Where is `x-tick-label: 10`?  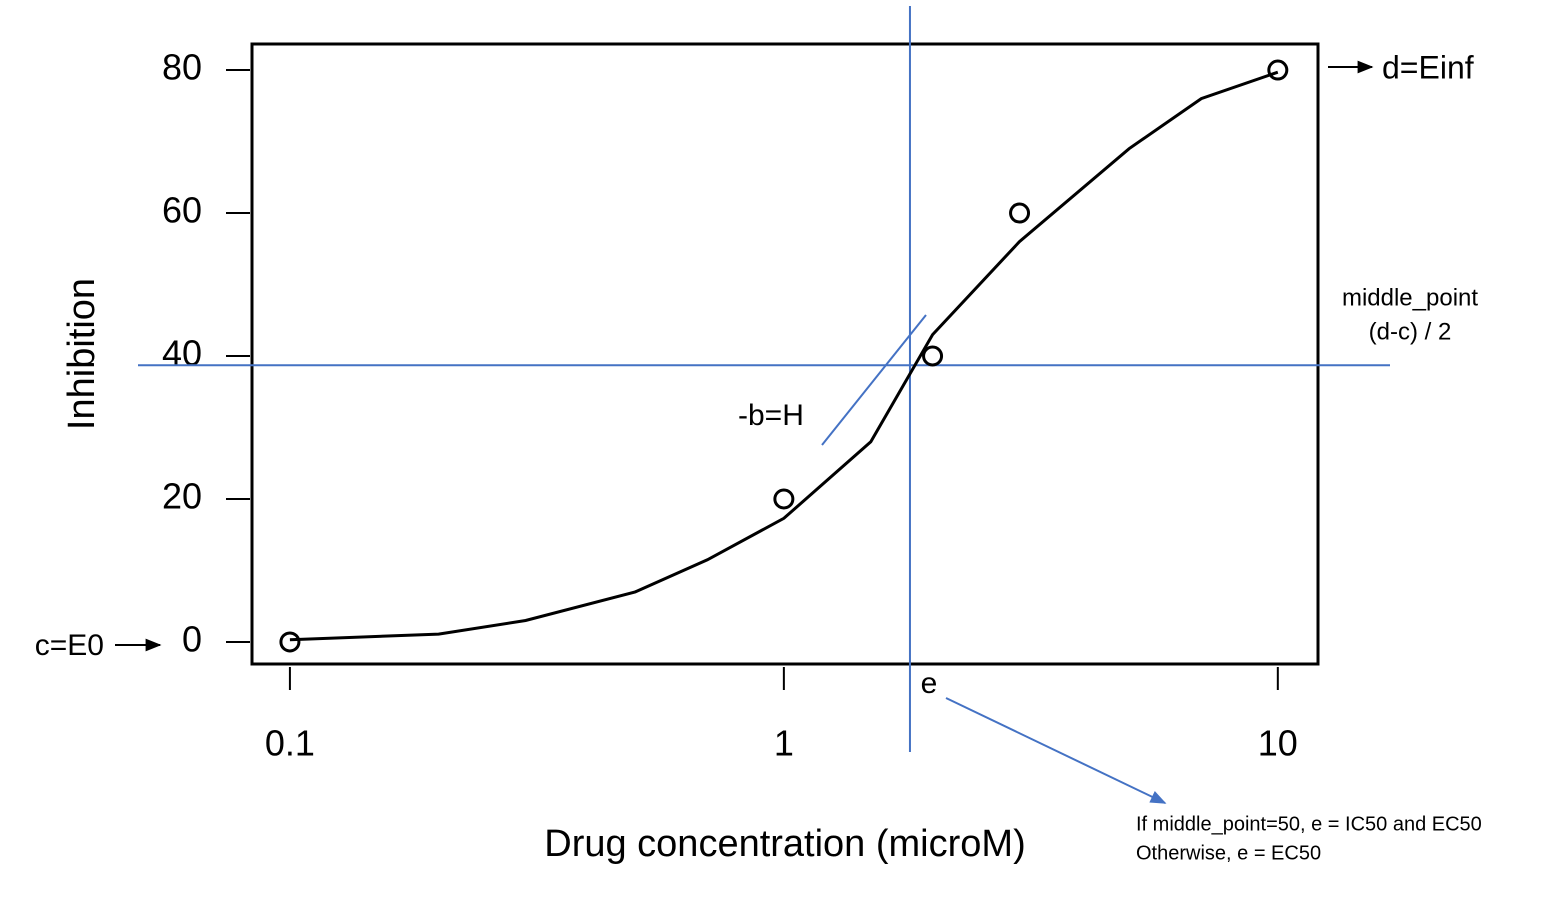 x-tick-label: 10 is located at coordinates (1278, 743).